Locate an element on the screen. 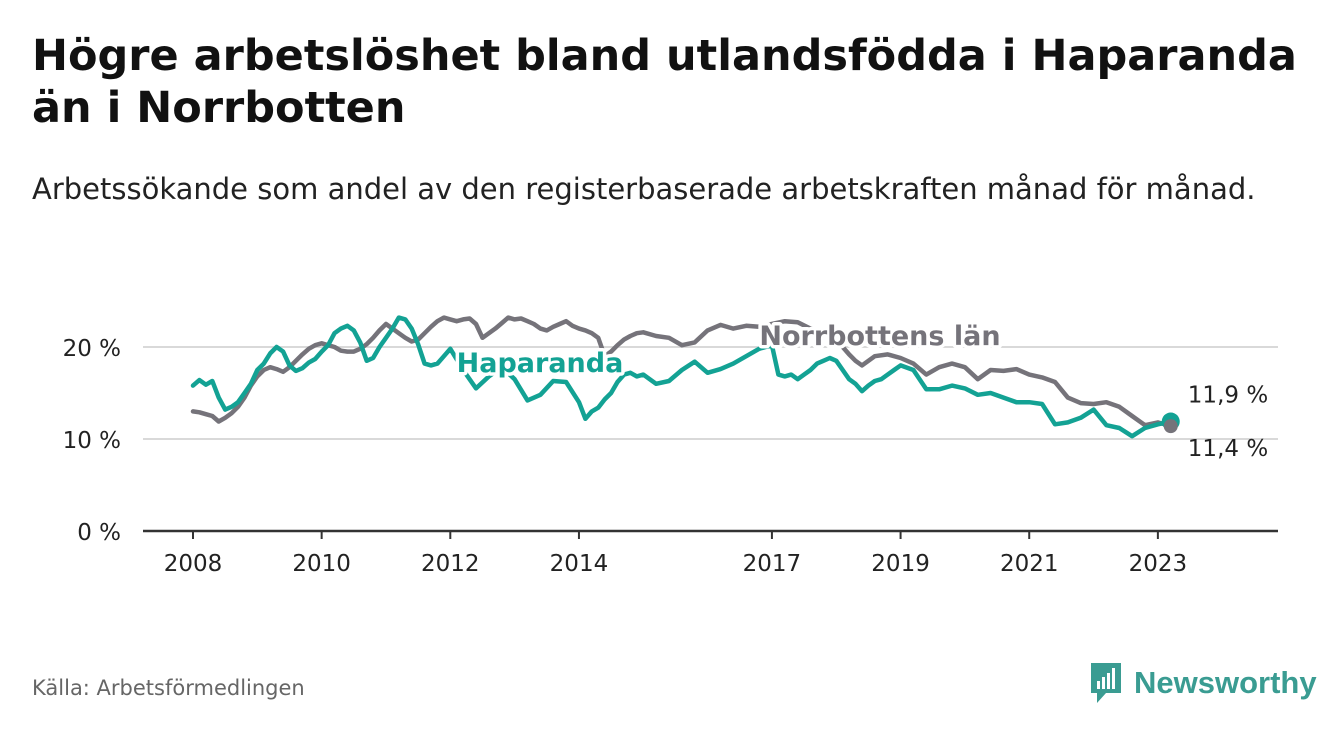 Image resolution: width=1340 pixels, height=734 pixels. x-tick-label: 2012 is located at coordinates (450, 564).